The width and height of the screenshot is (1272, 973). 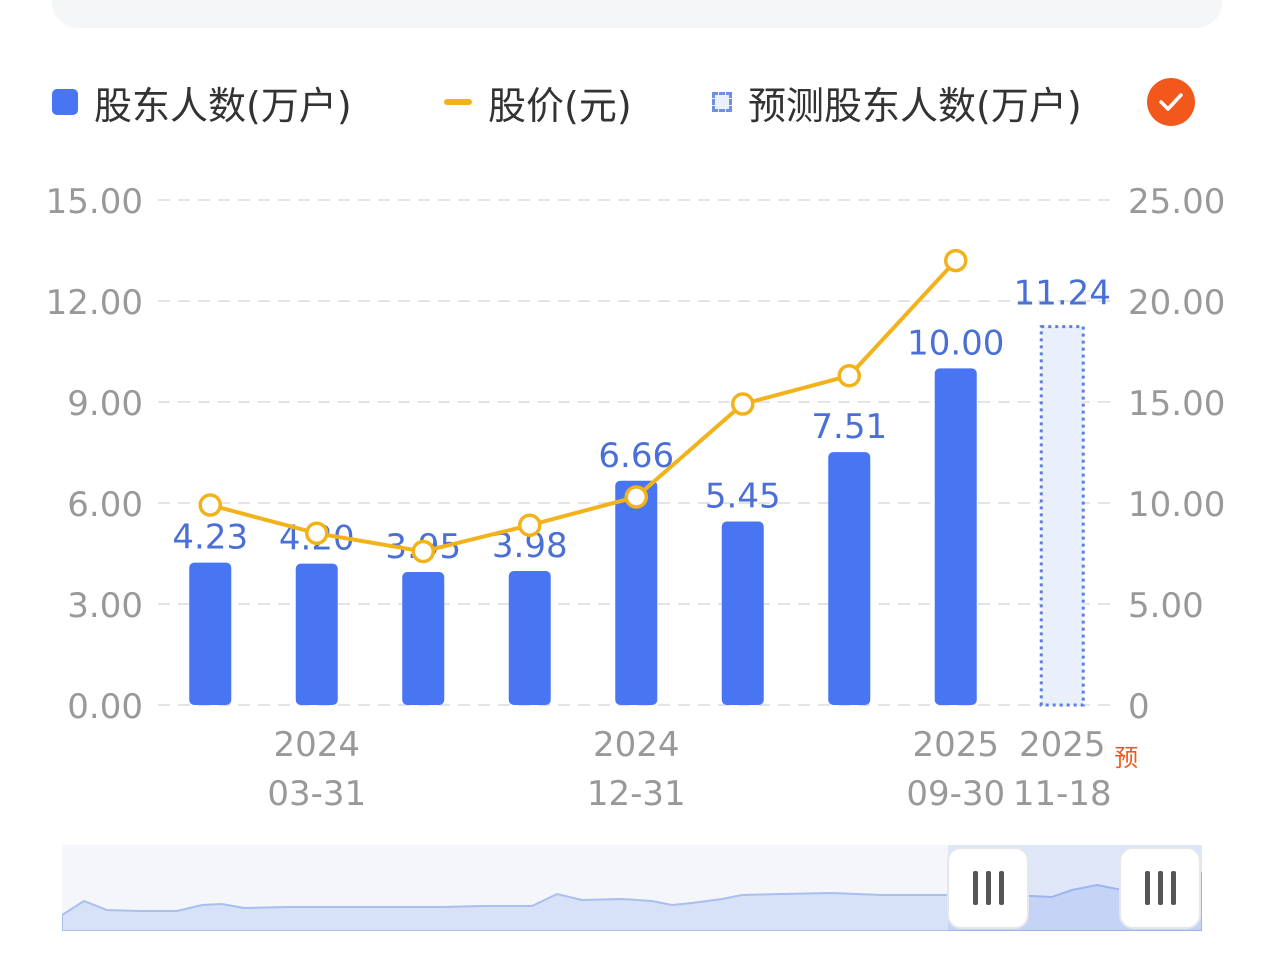 What do you see at coordinates (105, 707) in the screenshot?
I see `y-left-tick-label: 0.00` at bounding box center [105, 707].